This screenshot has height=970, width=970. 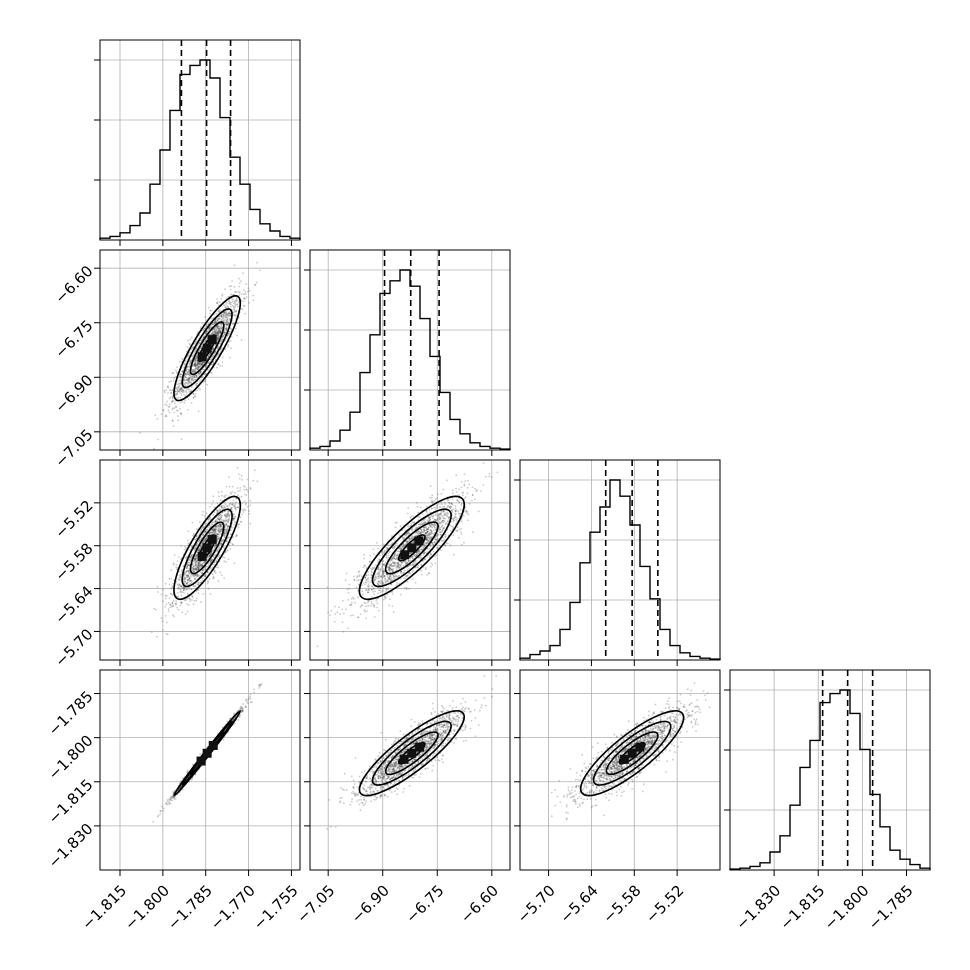 What do you see at coordinates (207, 348) in the screenshot?
I see `contour-level` at bounding box center [207, 348].